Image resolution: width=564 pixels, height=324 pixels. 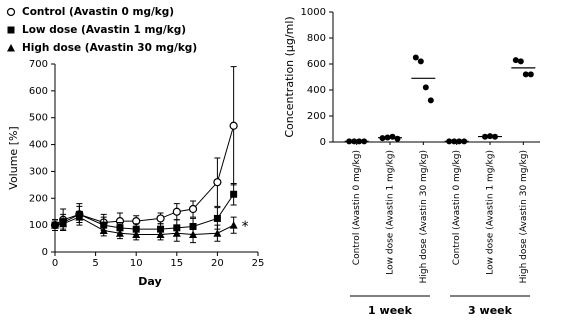 What do you see at coordinates (176, 263) in the screenshot?
I see `x-tick-label: 15` at bounding box center [176, 263].